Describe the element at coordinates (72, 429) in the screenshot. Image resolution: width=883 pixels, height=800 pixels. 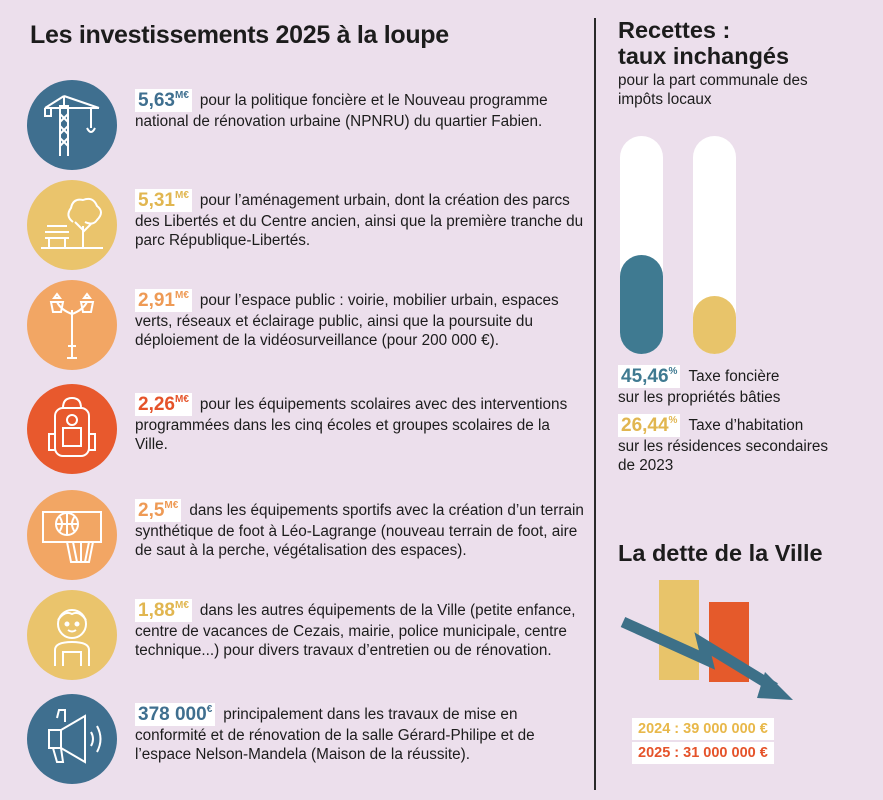
I see `school-backpack-icon` at that location.